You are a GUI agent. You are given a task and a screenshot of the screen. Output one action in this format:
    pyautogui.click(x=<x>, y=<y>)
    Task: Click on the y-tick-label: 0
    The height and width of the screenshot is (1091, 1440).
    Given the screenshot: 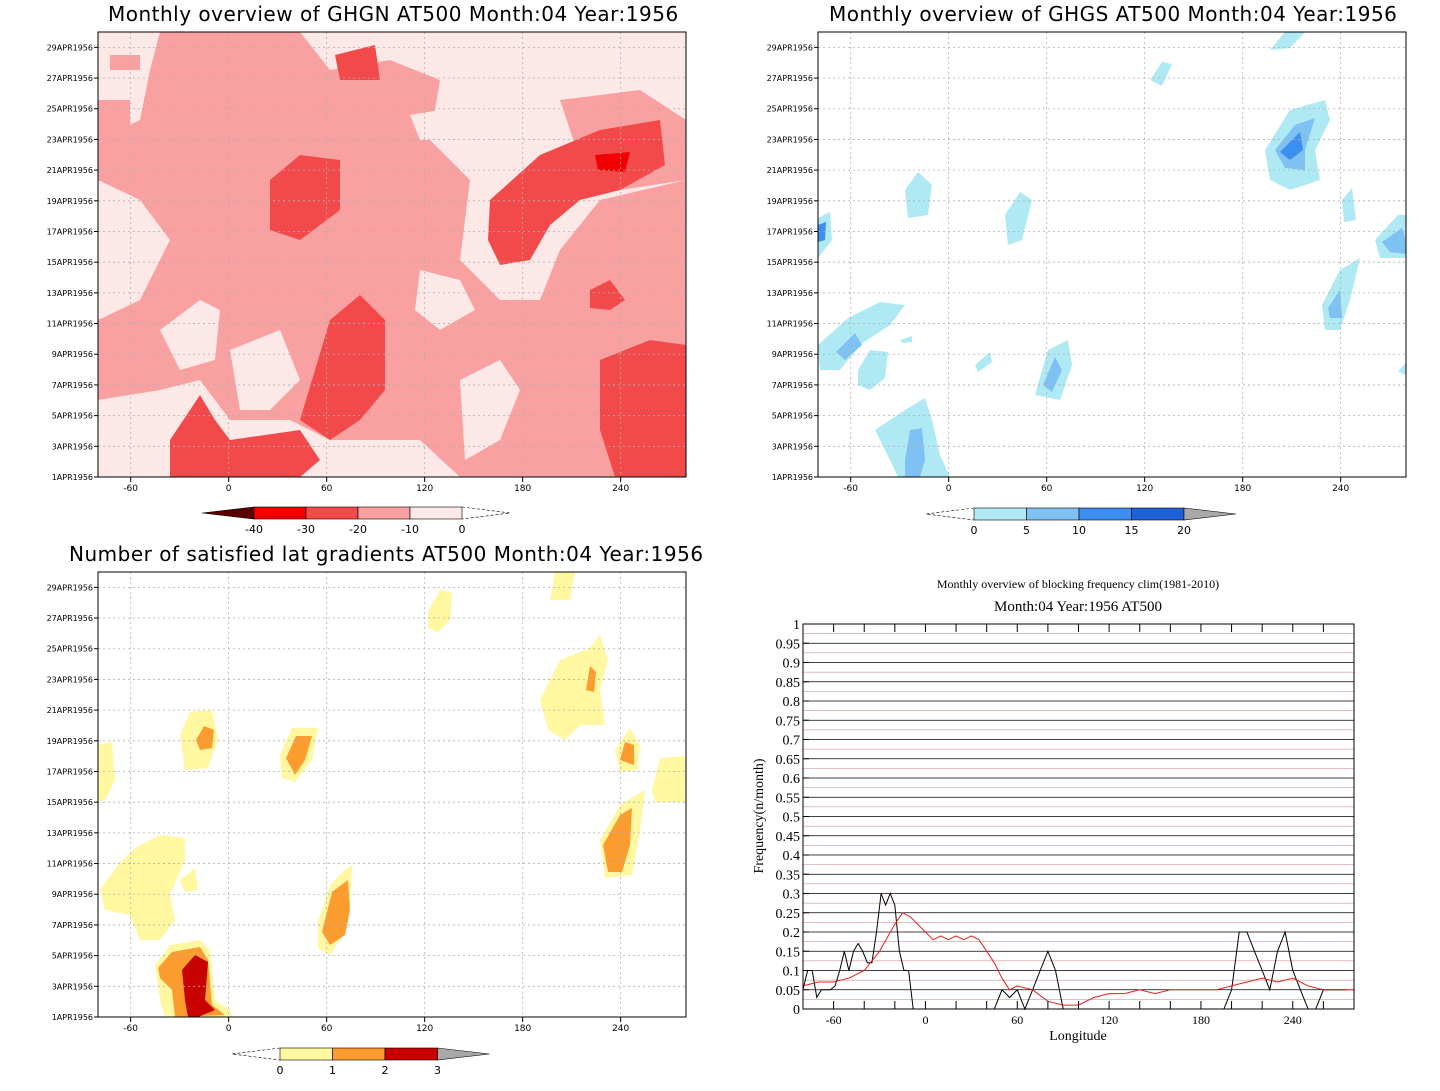 What is the action you would take?
    pyautogui.click(x=796, y=1010)
    